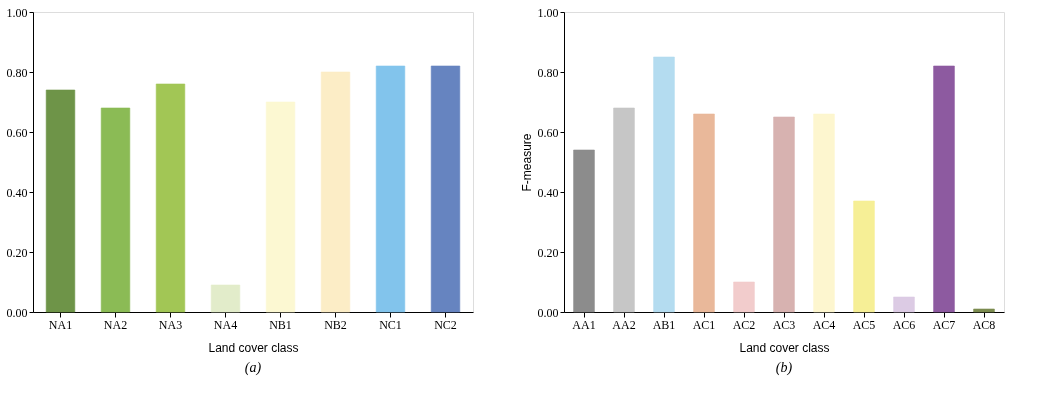 The image size is (1057, 418). I want to click on x-tick-label: AA2, so click(624, 324).